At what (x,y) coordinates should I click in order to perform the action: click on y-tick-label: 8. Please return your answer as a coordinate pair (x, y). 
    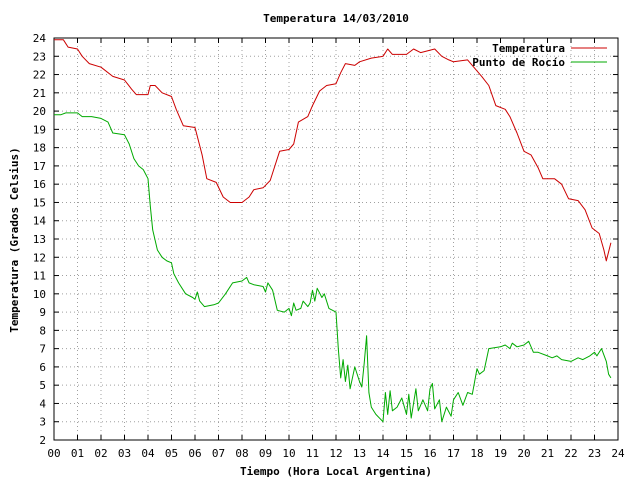
    Looking at the image, I should click on (42, 330).